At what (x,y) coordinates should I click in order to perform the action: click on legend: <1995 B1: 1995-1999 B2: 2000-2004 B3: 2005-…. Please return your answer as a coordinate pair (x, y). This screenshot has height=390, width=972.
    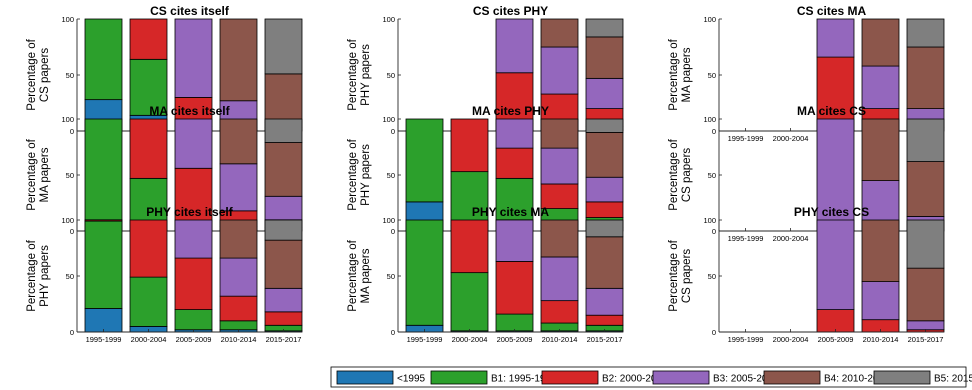
    Looking at the image, I should click on (651, 377).